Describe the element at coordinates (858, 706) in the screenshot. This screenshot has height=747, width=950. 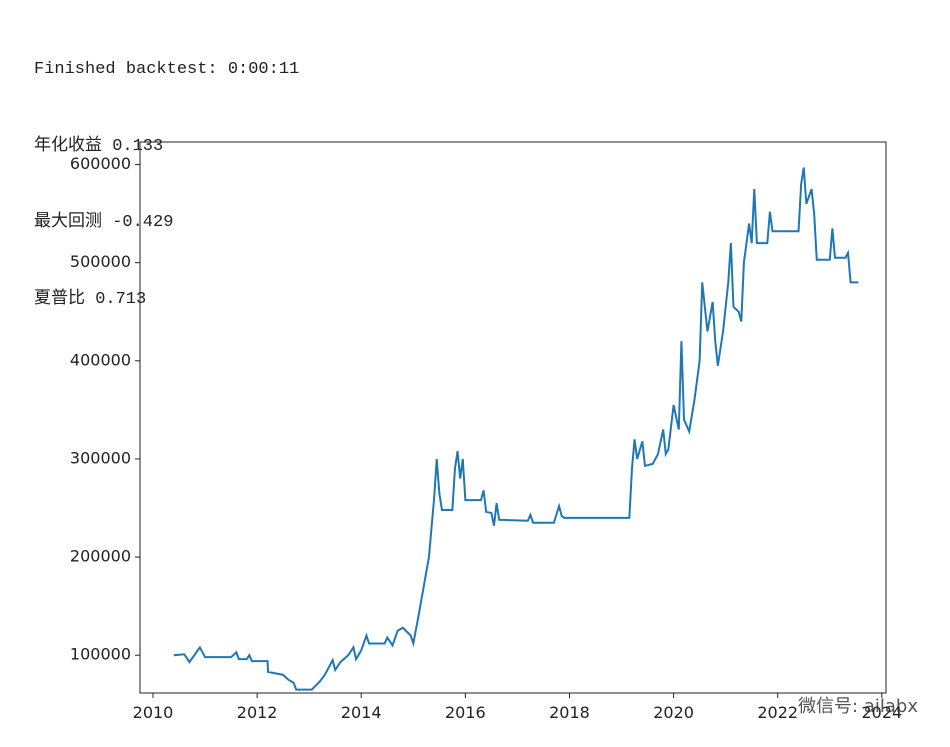
I see `watermark: 微信号: ailabx` at that location.